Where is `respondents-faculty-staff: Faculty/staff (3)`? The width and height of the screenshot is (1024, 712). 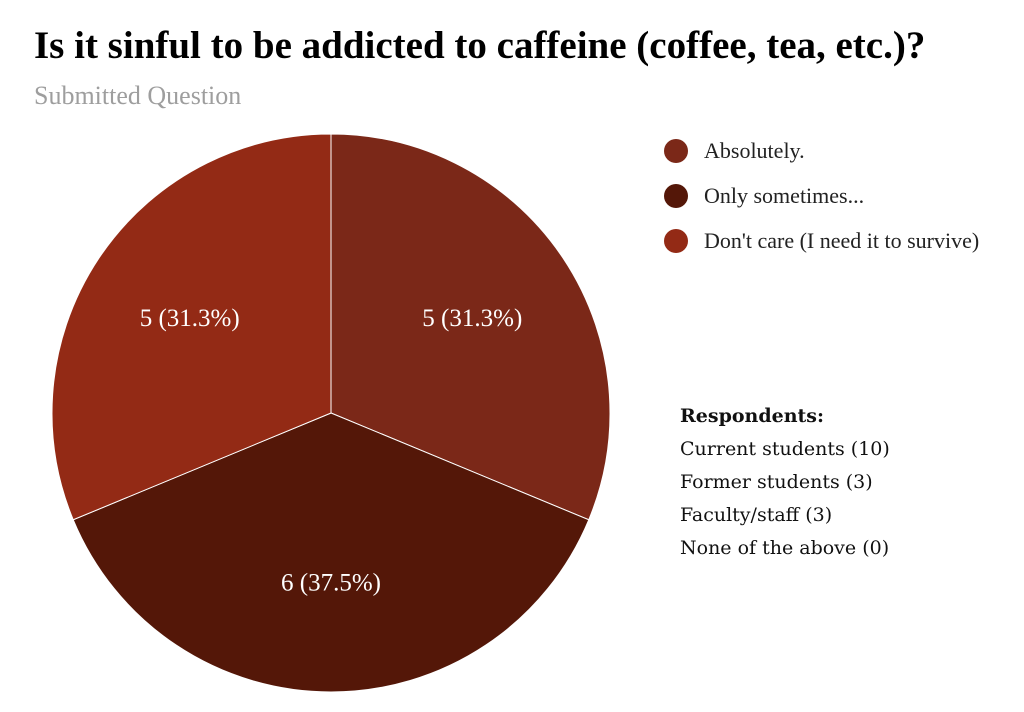
respondents-faculty-staff: Faculty/staff (3) is located at coordinates (756, 515).